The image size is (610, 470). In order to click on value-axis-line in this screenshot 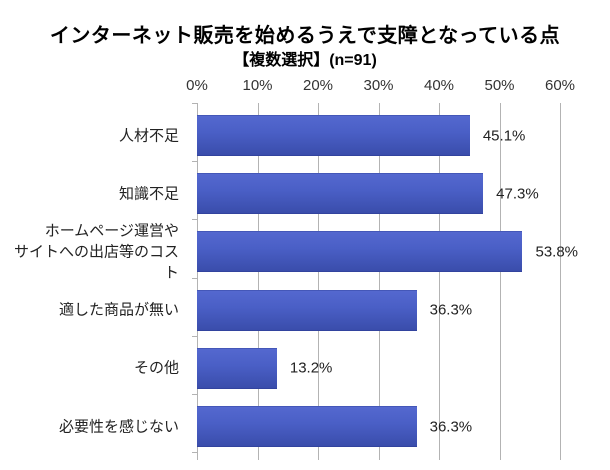, I will do `click(197, 281)`.